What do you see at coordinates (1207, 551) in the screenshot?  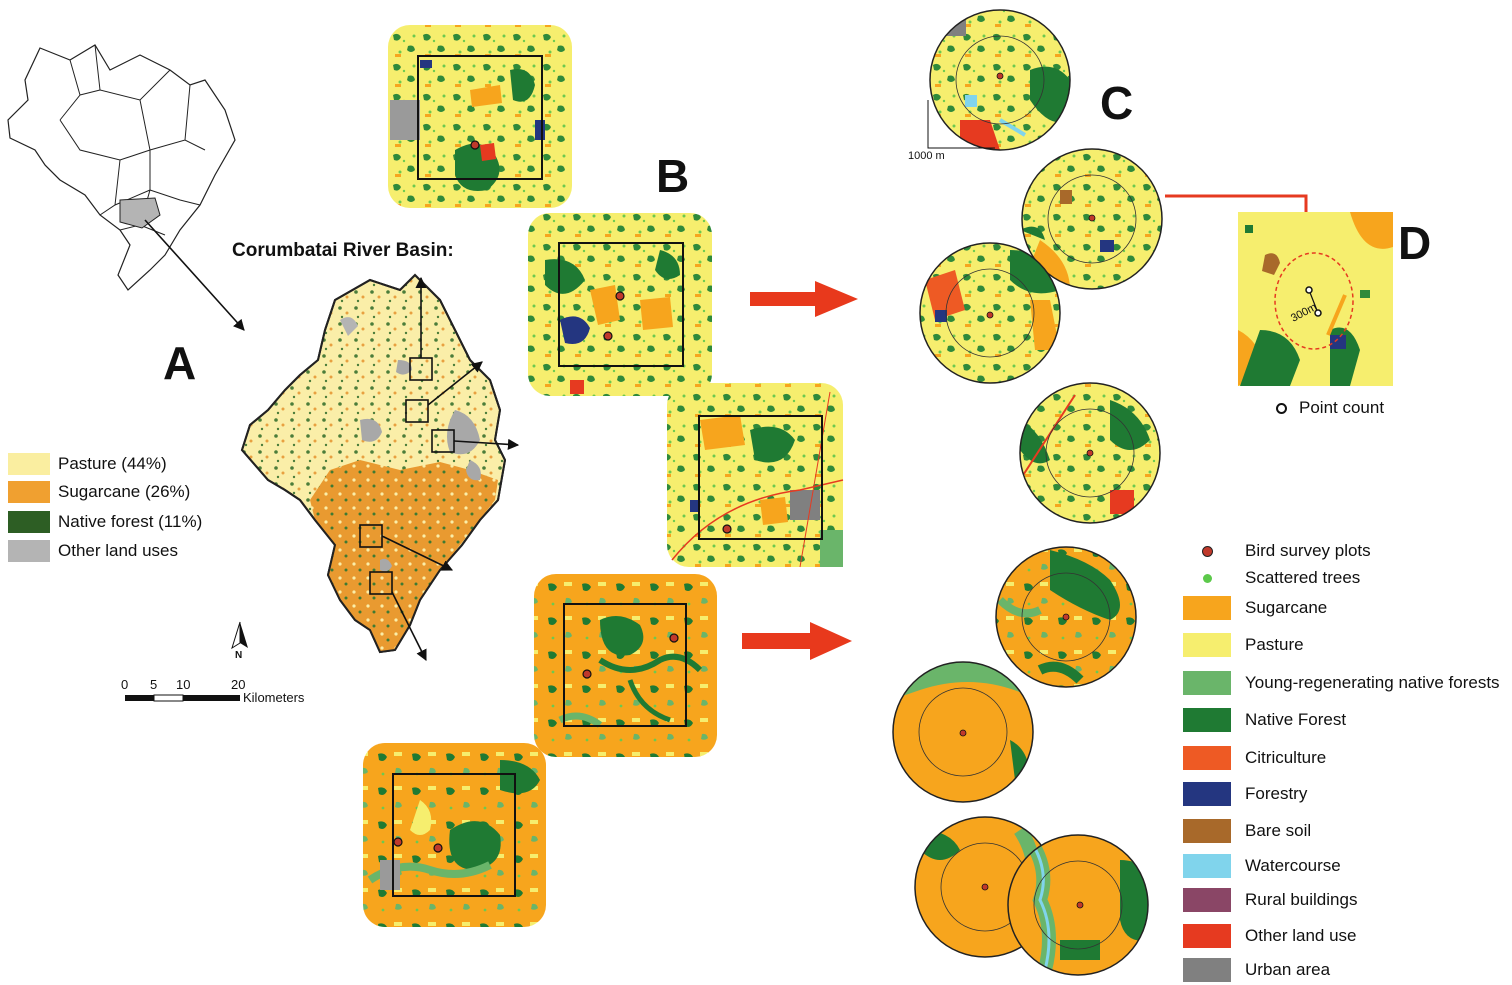 I see `bird-plot-icon` at bounding box center [1207, 551].